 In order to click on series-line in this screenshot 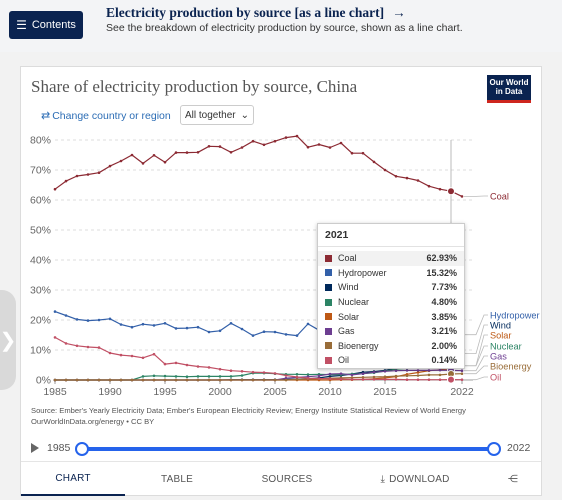, I will do `click(258, 358)`.